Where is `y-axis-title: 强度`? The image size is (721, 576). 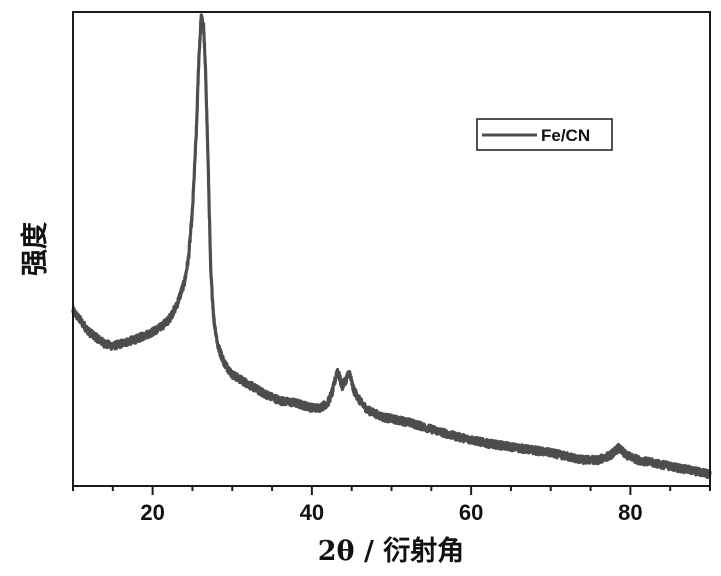
y-axis-title: 强度 is located at coordinates (35, 249).